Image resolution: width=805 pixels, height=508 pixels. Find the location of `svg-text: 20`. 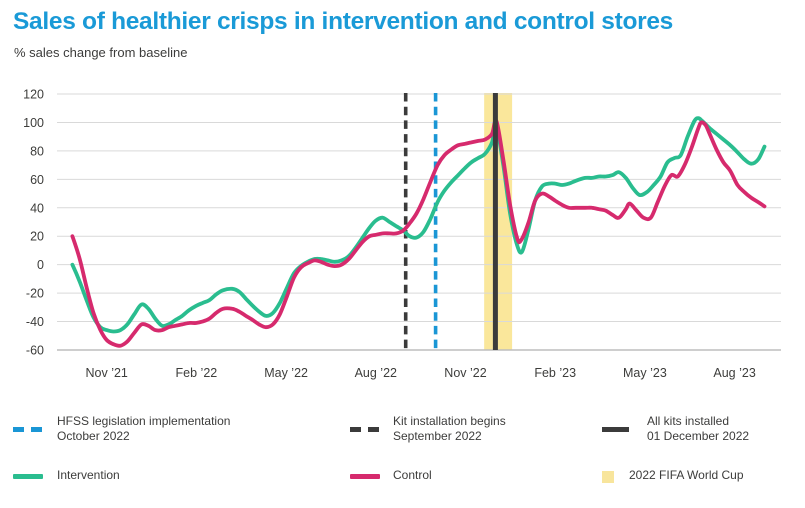

svg-text: 20 is located at coordinates (37, 237).